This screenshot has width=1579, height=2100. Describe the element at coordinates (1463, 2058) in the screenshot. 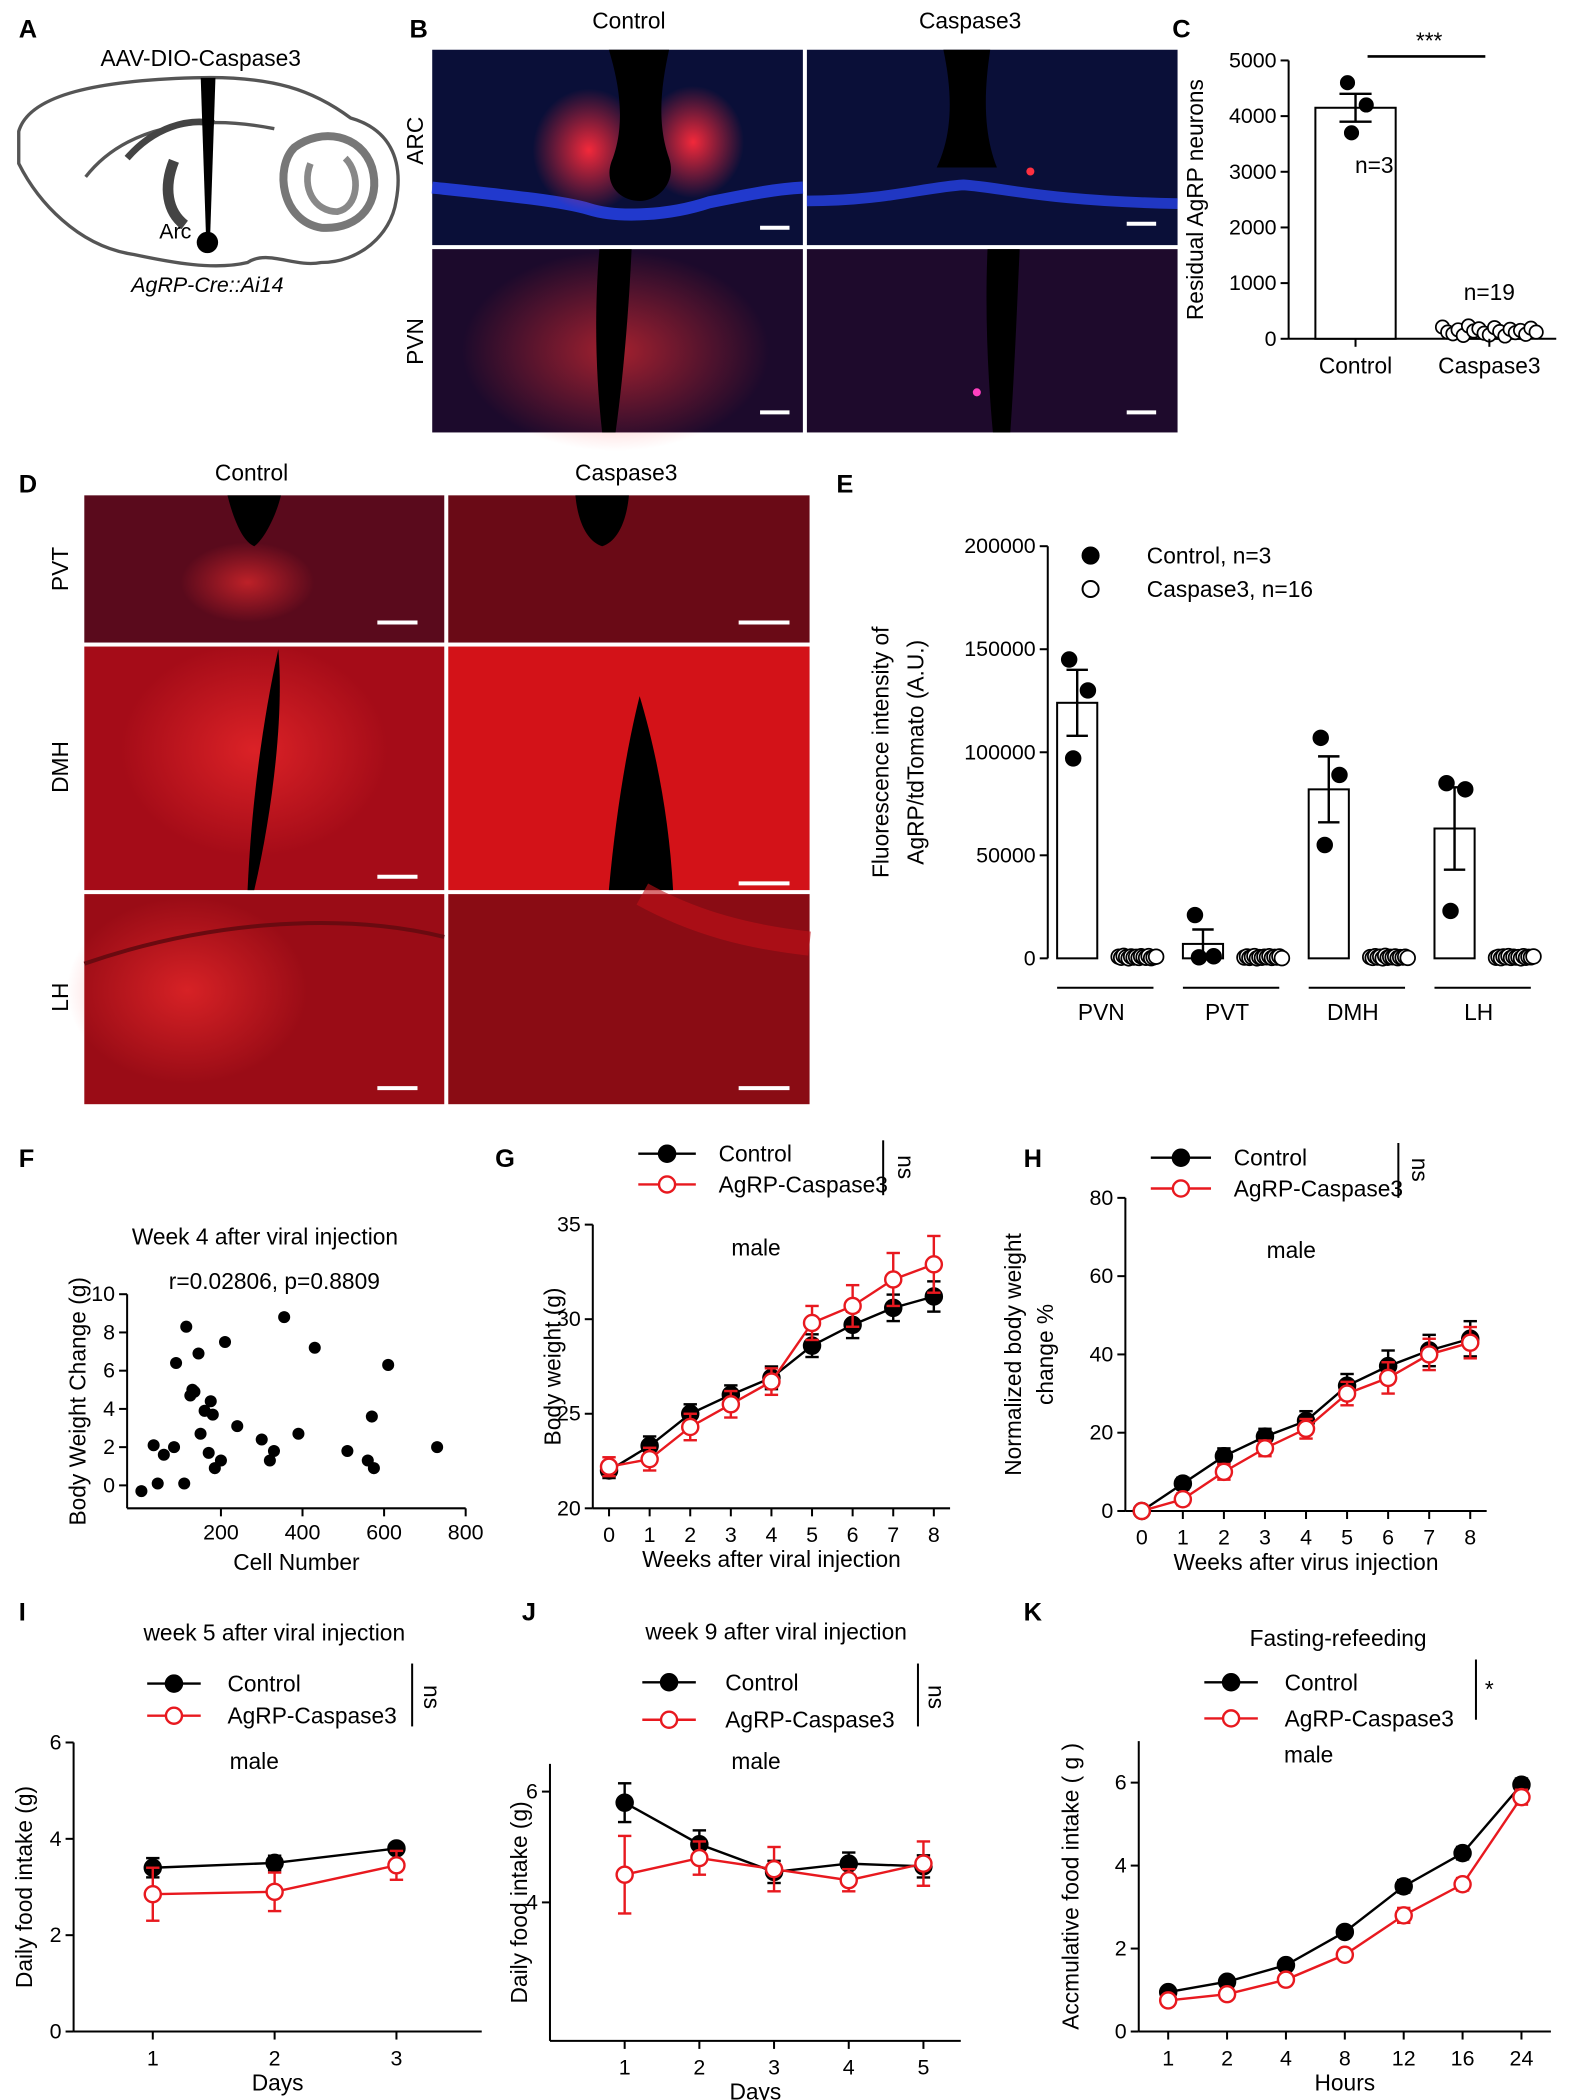

I see `x-tick-label: 16` at that location.